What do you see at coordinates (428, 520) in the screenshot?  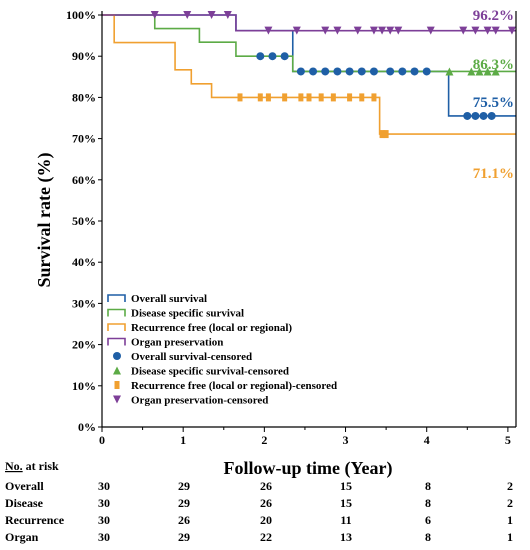 I see `risk-cell: 6` at bounding box center [428, 520].